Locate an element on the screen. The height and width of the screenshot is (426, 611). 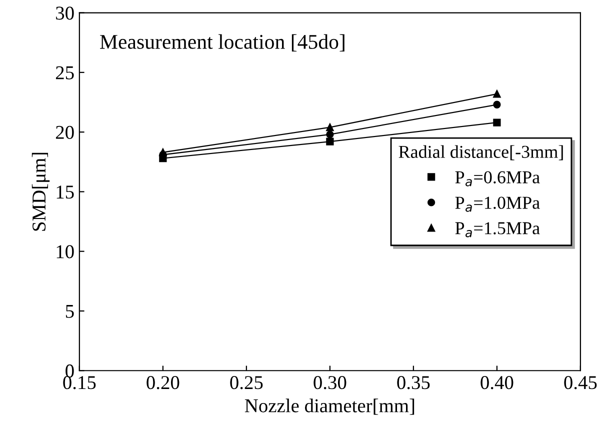
y-tick-label: 10 is located at coordinates (65, 251).